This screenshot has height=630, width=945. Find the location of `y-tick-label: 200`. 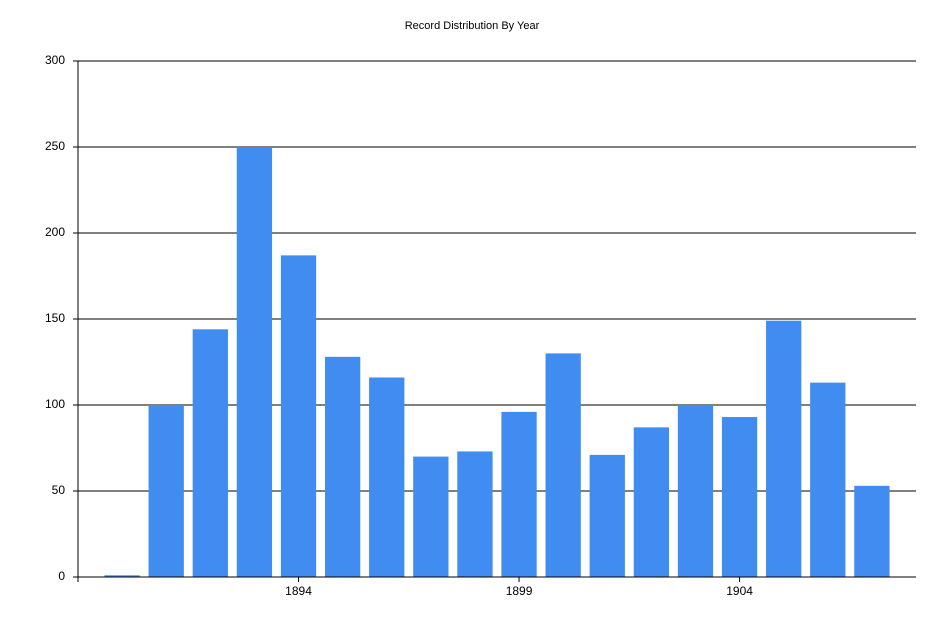

y-tick-label: 200 is located at coordinates (55, 232).